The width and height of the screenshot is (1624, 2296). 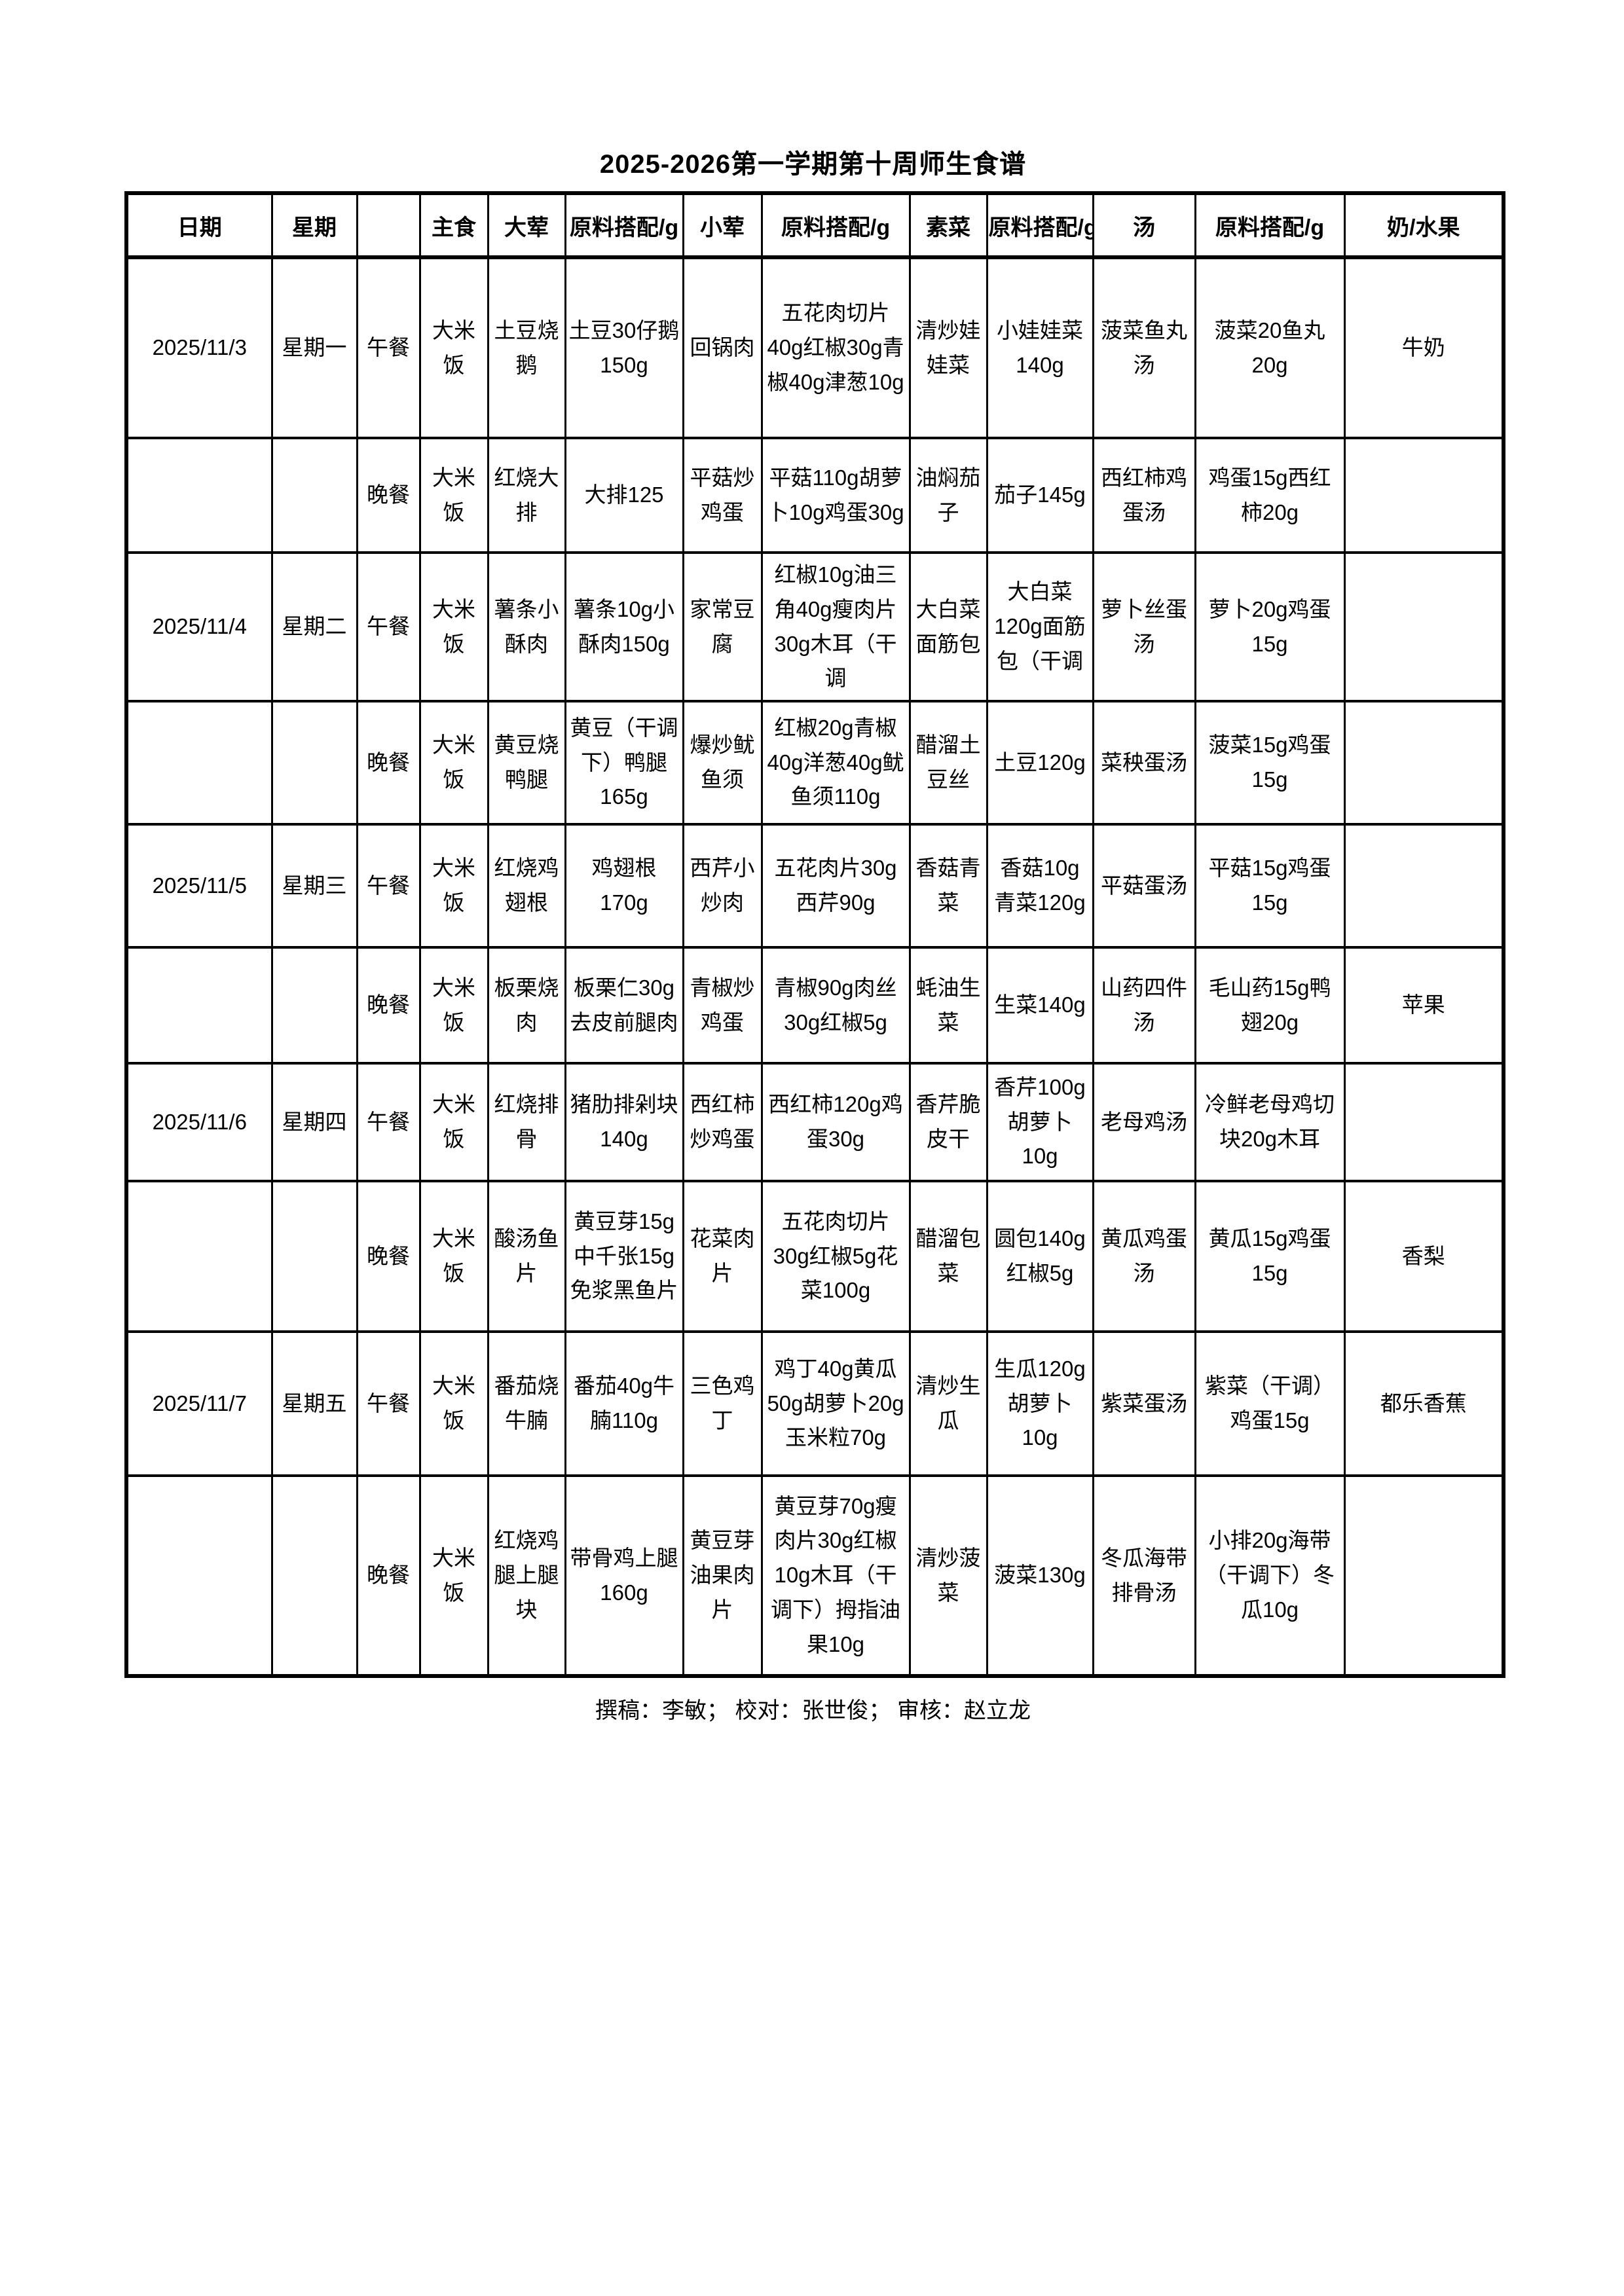 I want to click on soup-cell: 菜秧蛋汤, so click(x=1144, y=763).